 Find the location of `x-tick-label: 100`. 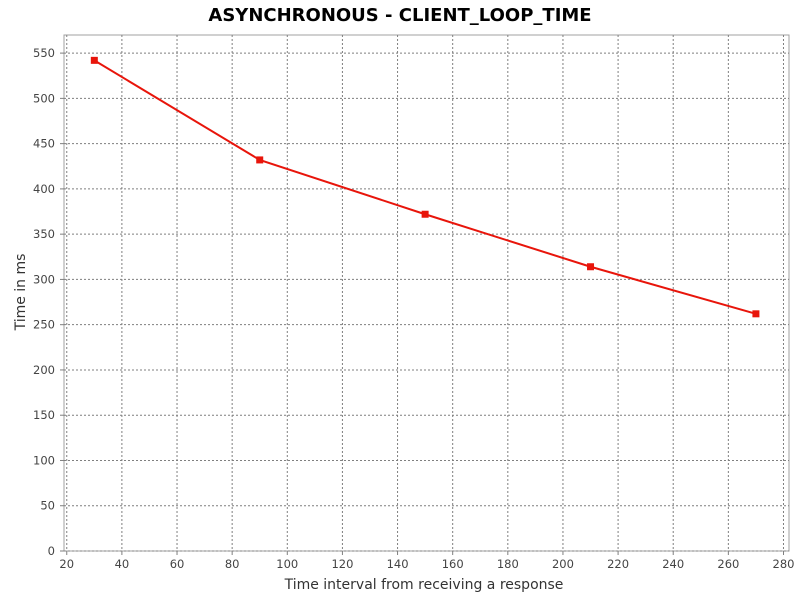

x-tick-label: 100 is located at coordinates (287, 564).